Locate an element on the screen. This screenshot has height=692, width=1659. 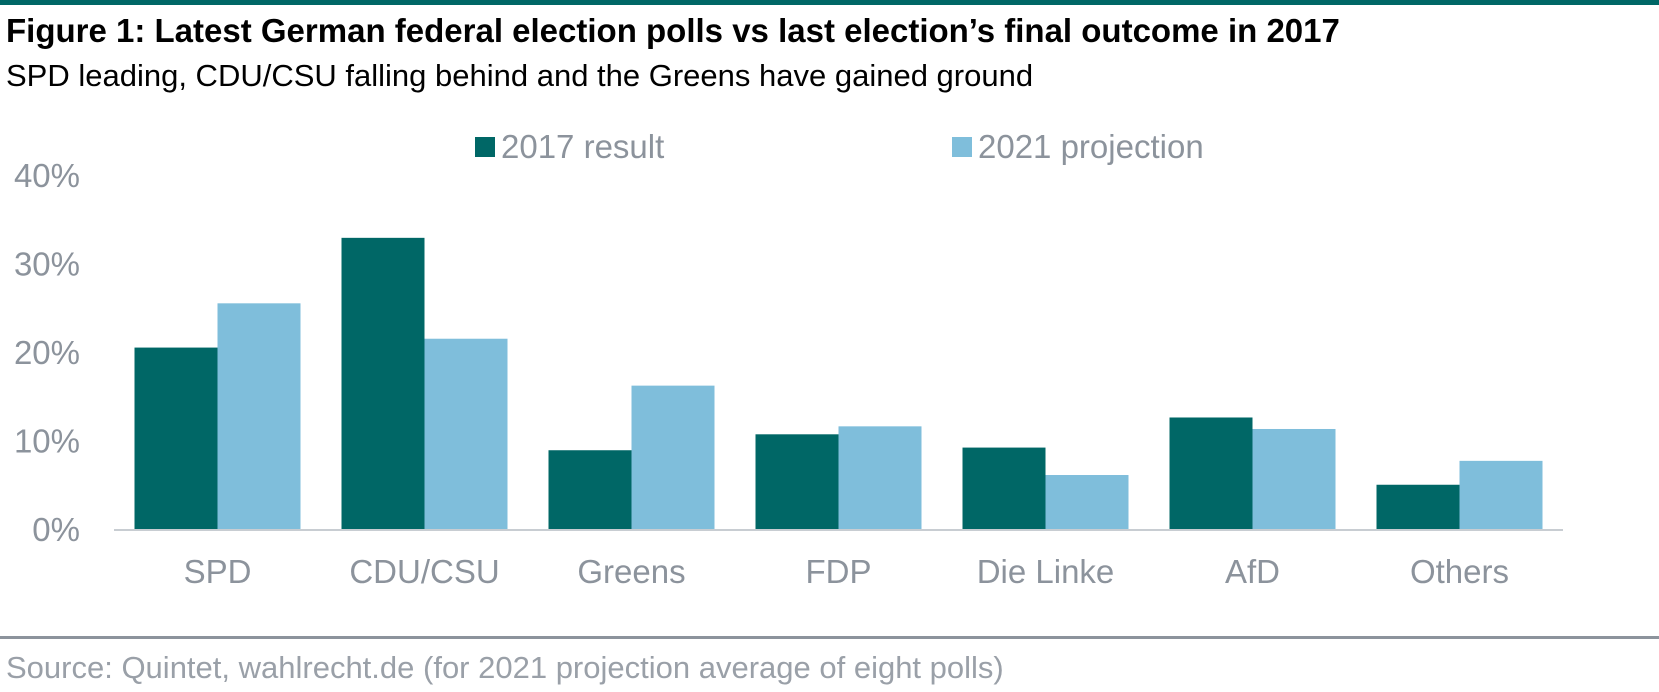
x-tick-label: FDP is located at coordinates (839, 571).